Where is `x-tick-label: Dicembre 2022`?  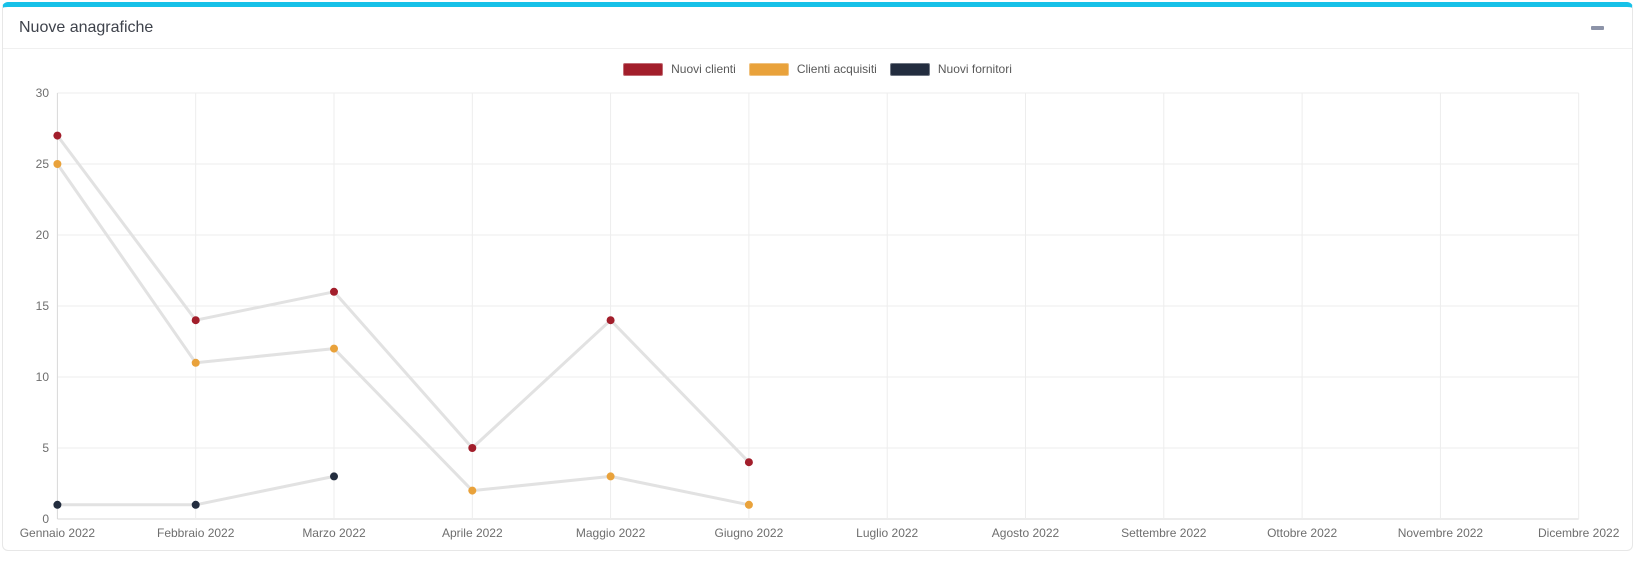 x-tick-label: Dicembre 2022 is located at coordinates (1579, 533).